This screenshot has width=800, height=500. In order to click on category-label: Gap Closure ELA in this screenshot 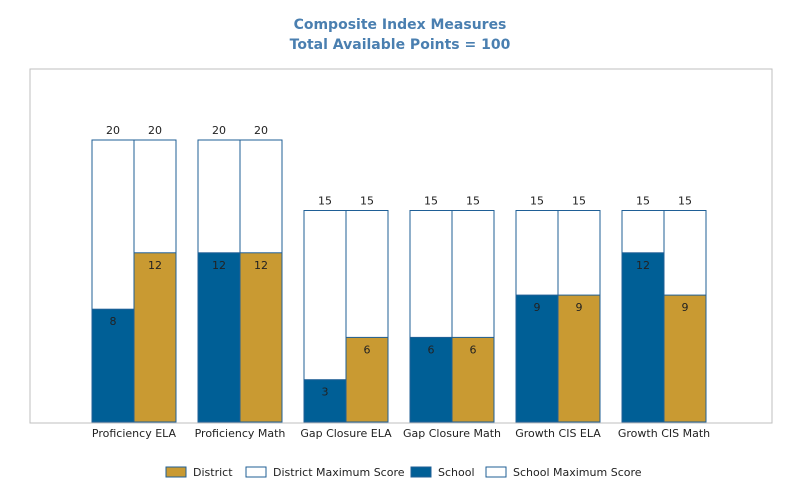, I will do `click(346, 433)`.